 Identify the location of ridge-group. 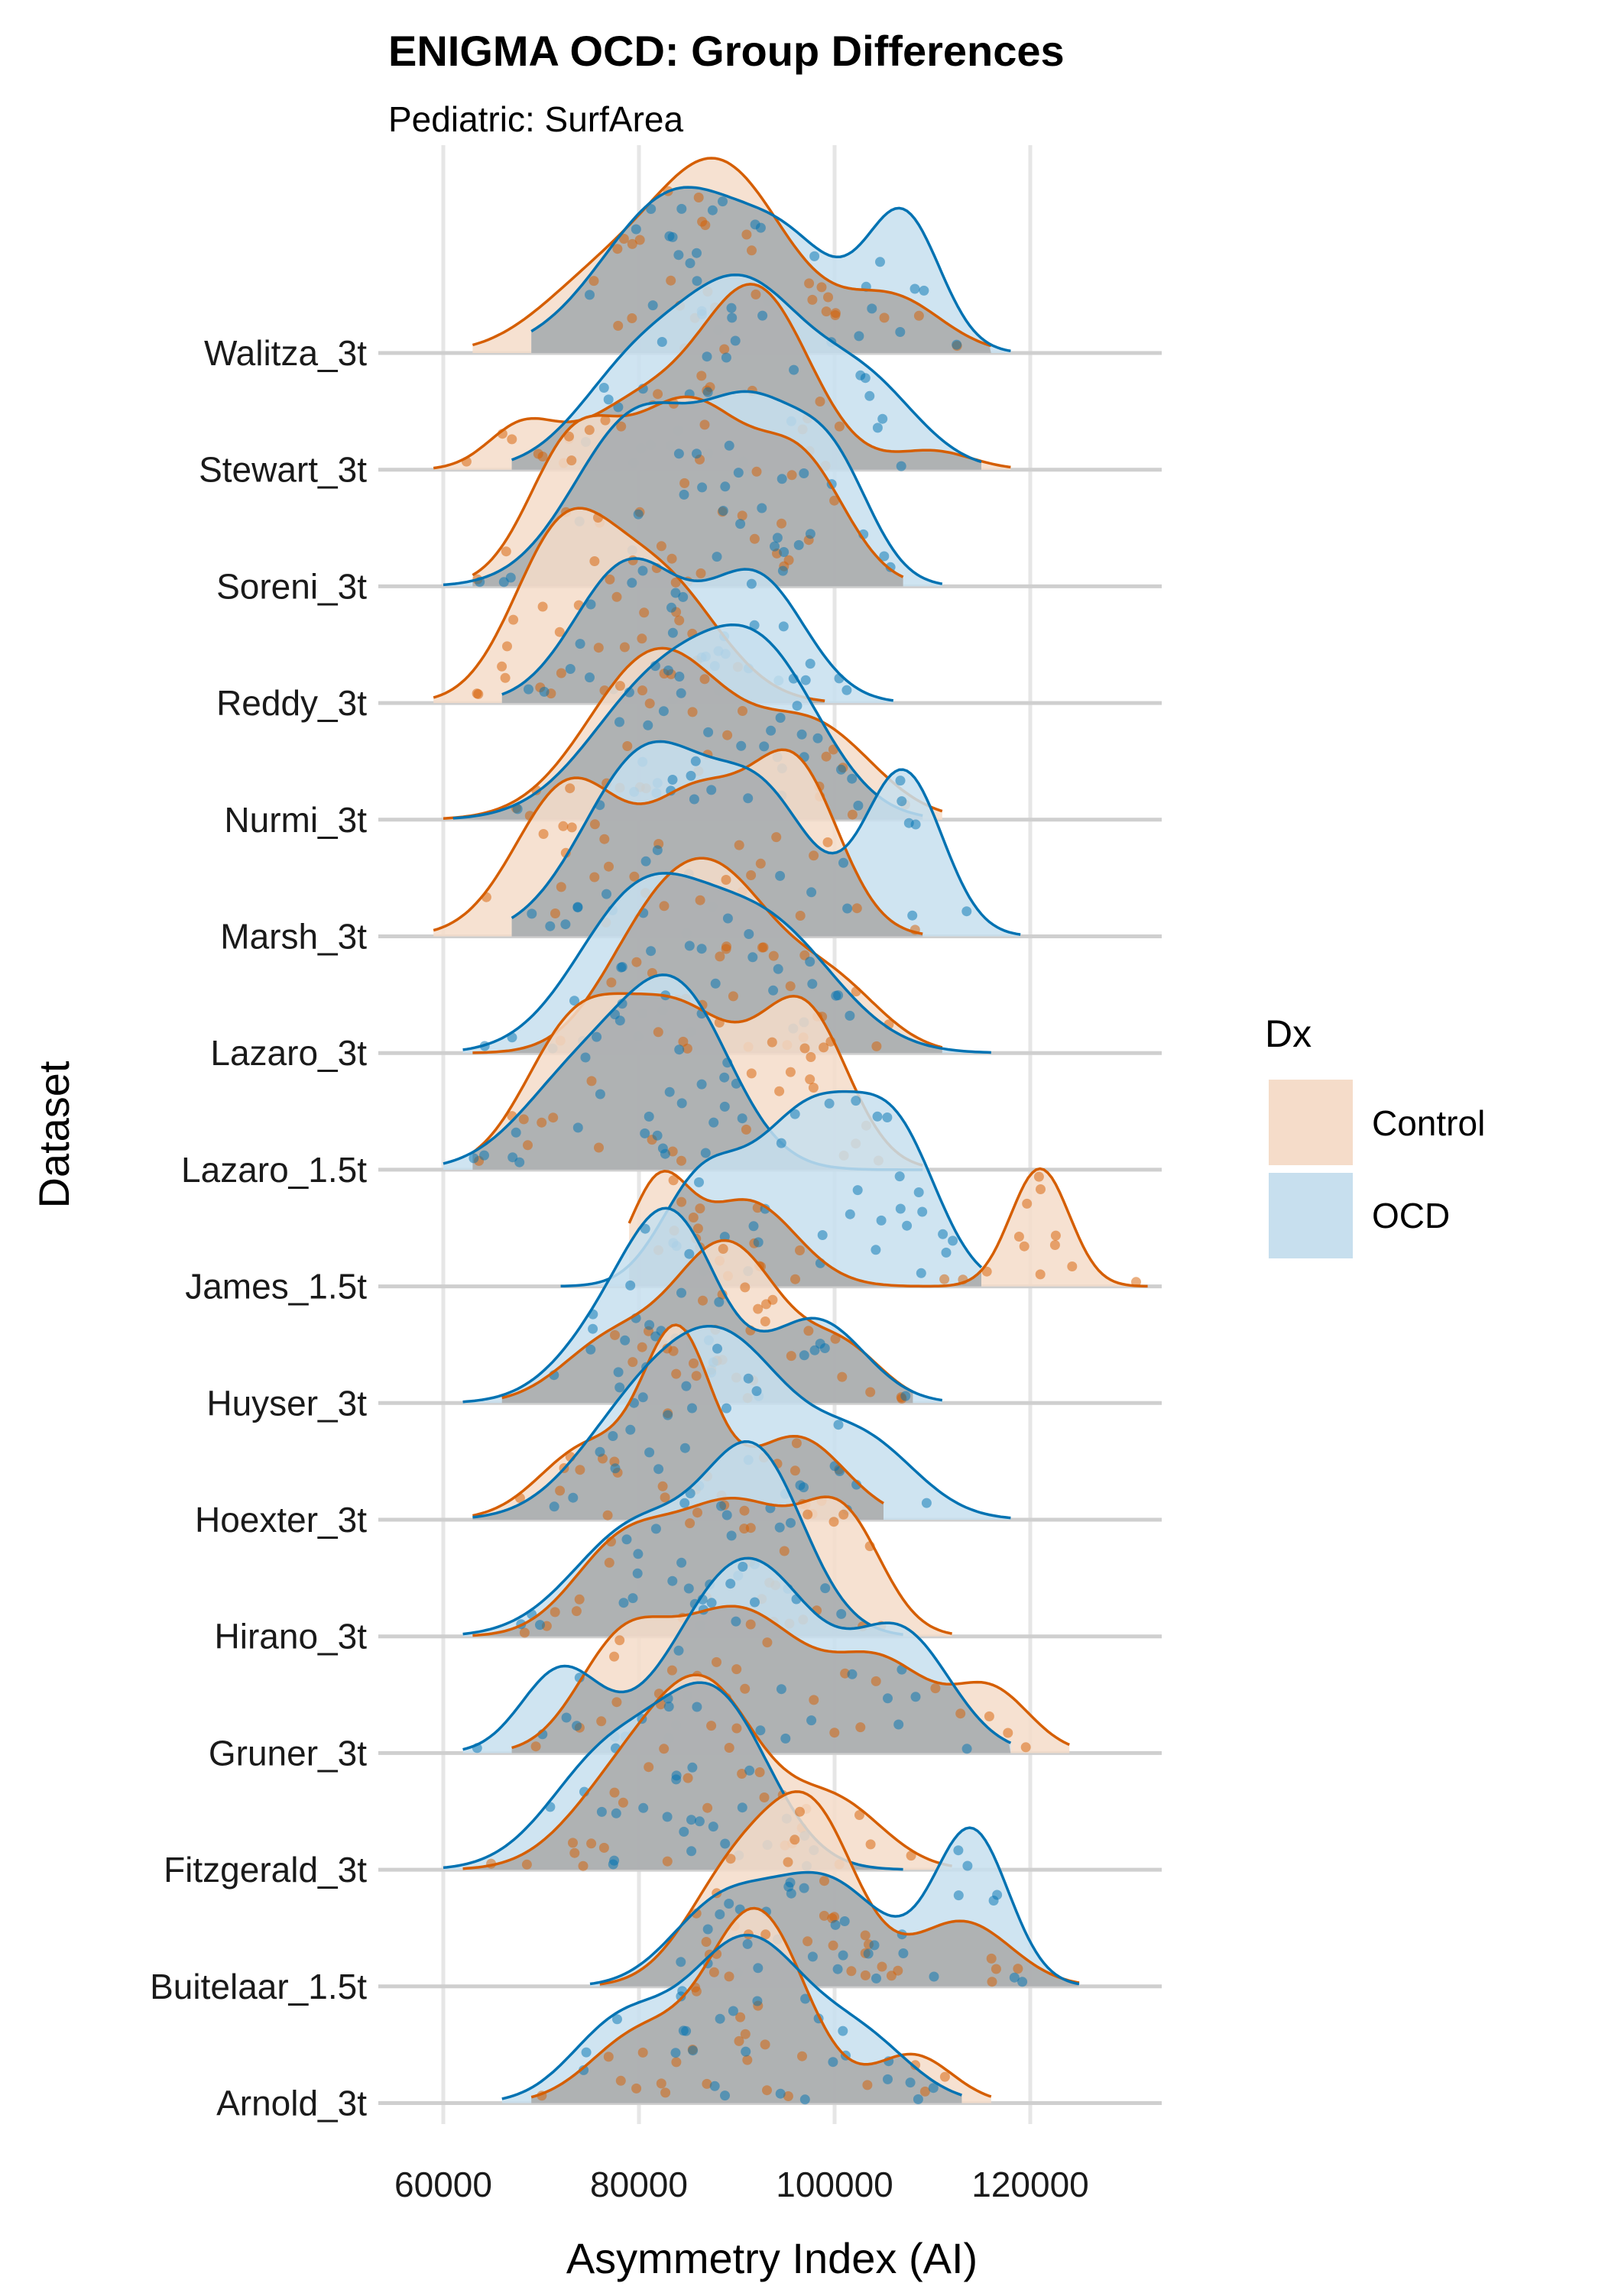
(741, 256).